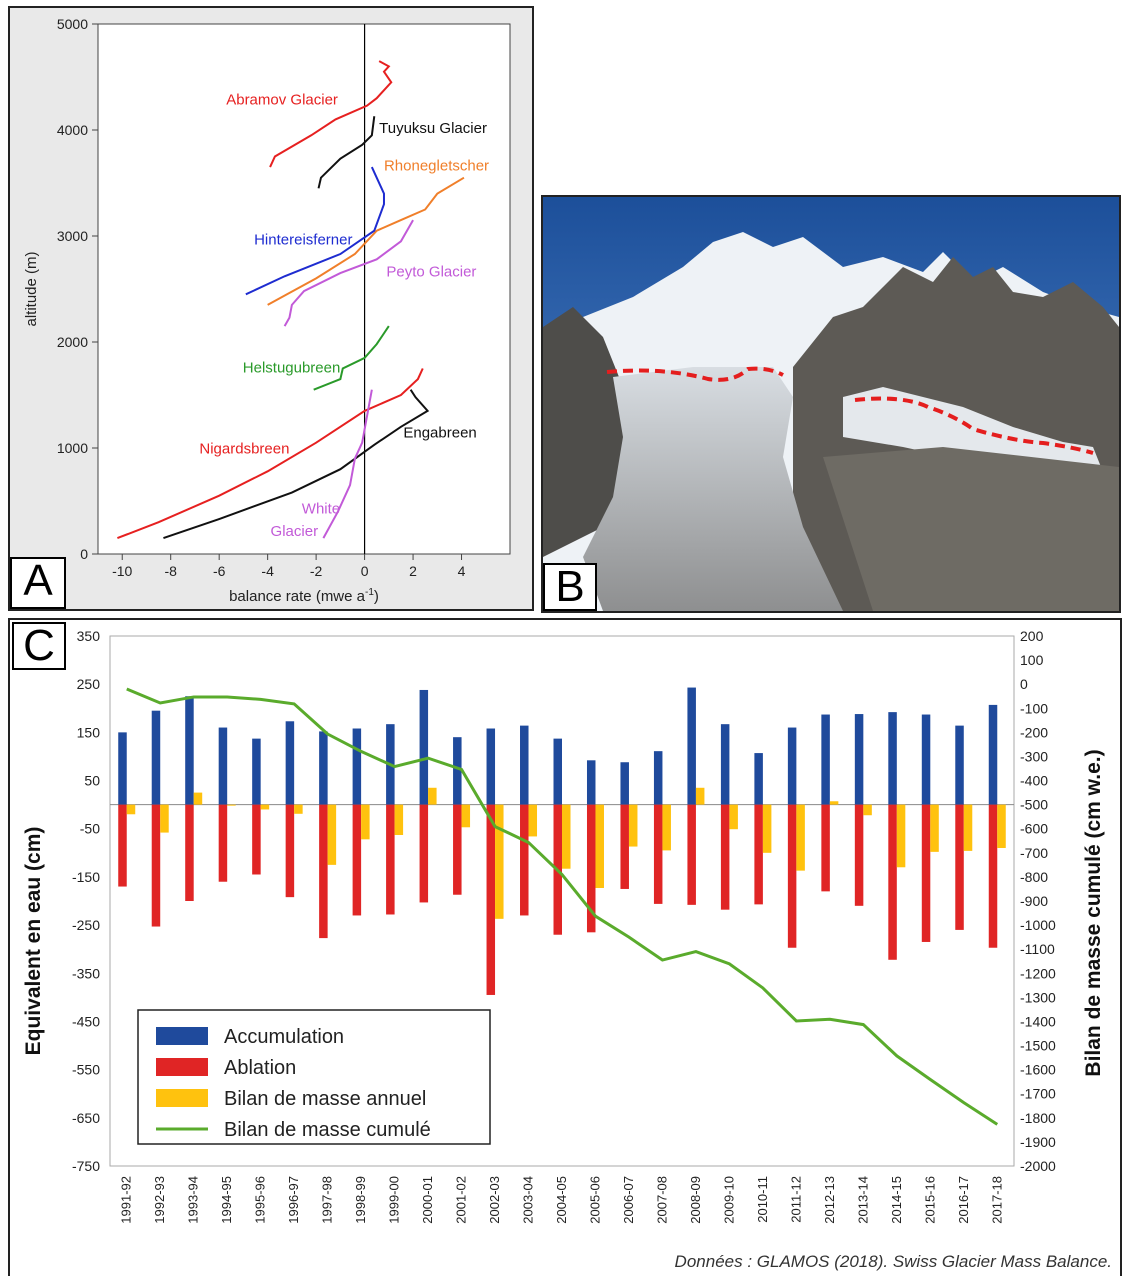 The image size is (1124, 1278). I want to click on snow-field-right, so click(973, 432).